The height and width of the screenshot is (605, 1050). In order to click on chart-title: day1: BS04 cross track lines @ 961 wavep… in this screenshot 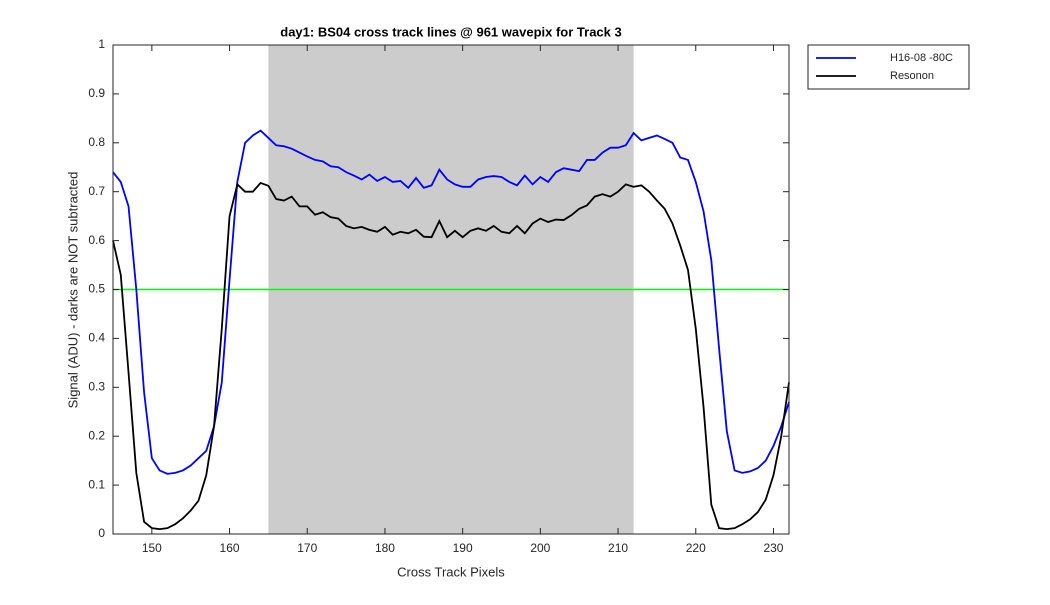, I will do `click(450, 31)`.